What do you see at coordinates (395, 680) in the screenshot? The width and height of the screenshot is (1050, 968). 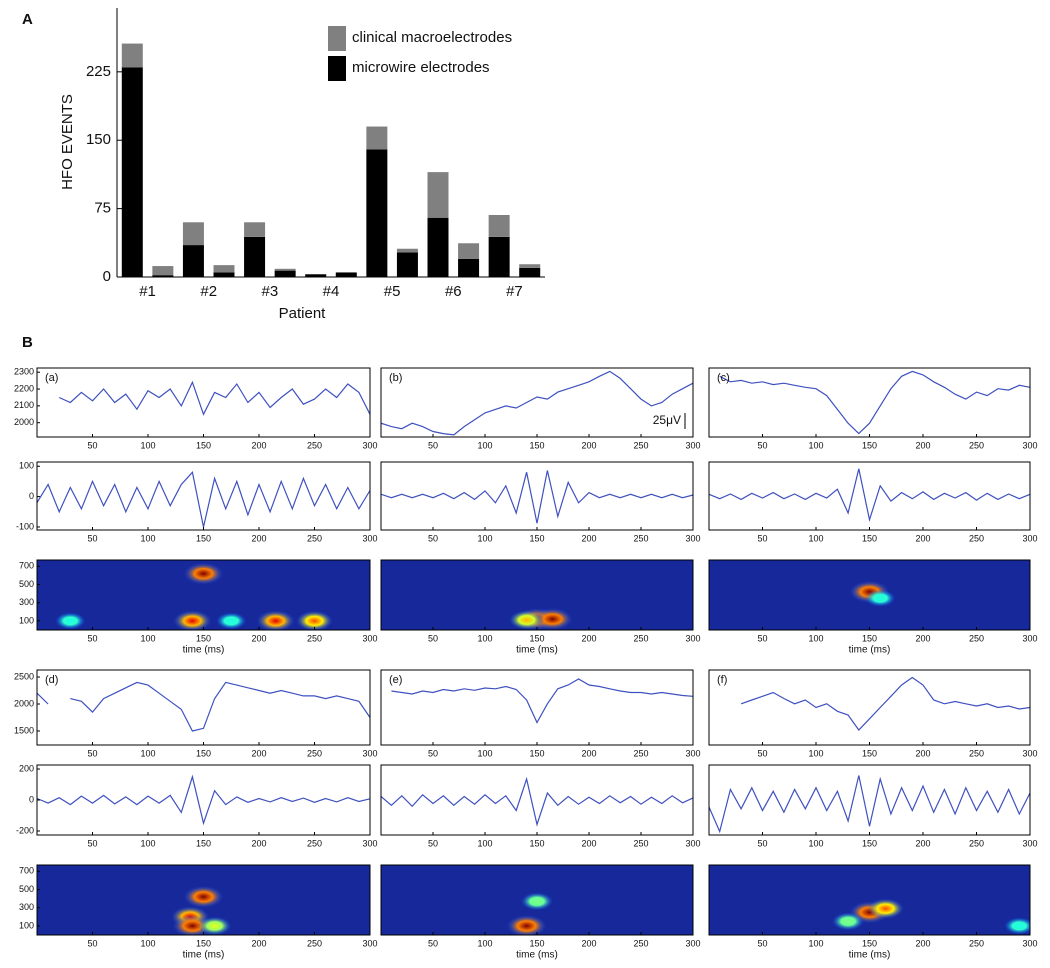 I see `subplot-label: (e)` at bounding box center [395, 680].